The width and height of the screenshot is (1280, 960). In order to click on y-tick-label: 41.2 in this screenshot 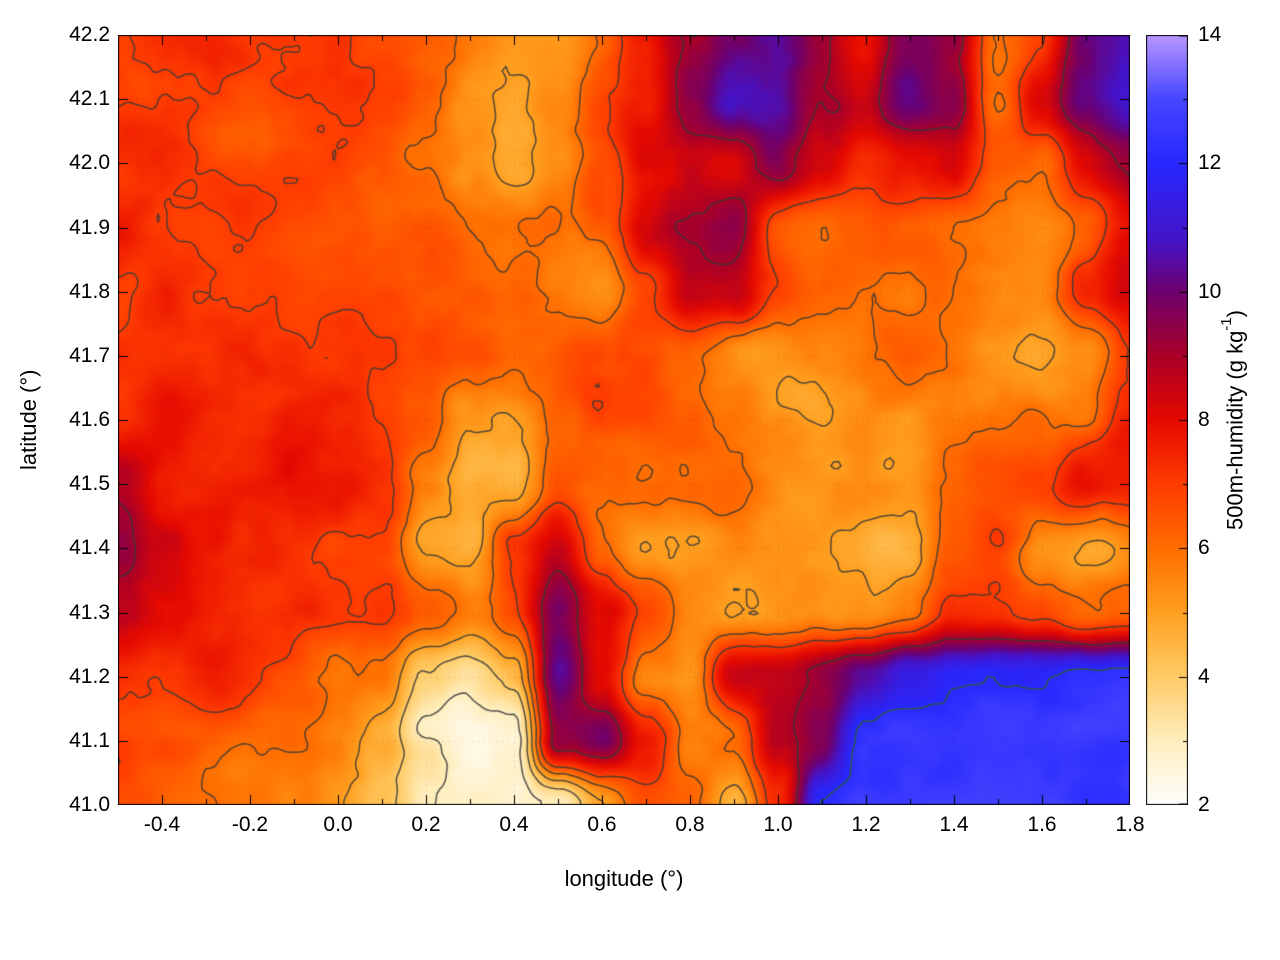, I will do `click(89, 676)`.